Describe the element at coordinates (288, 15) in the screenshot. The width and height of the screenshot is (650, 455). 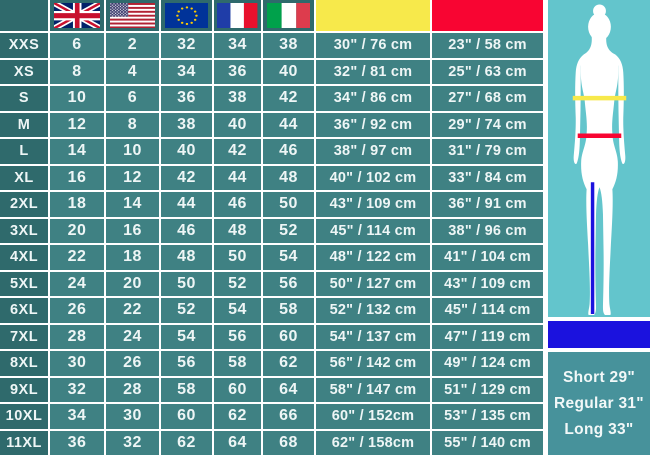
I see `italy-flag-header` at that location.